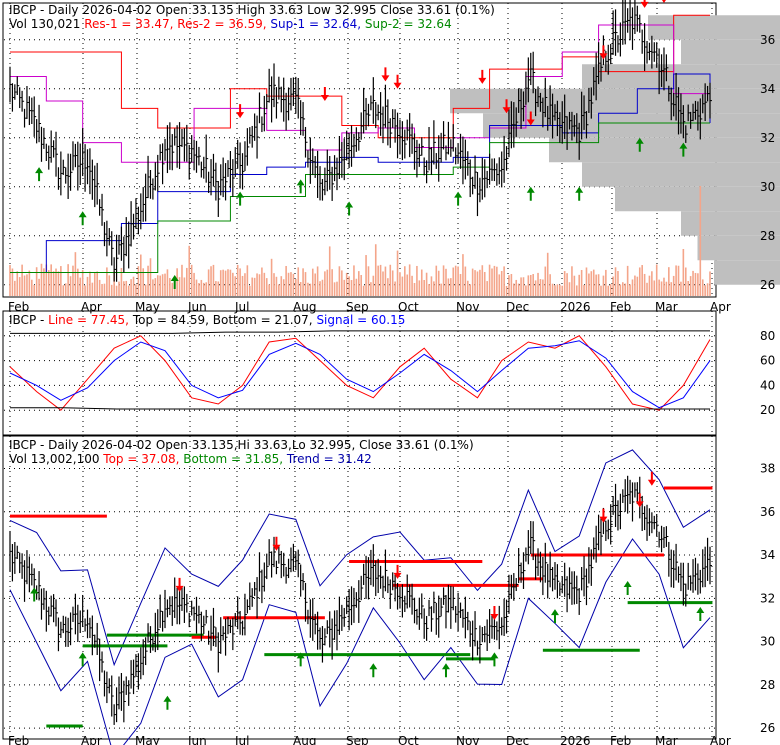 The image size is (780, 745). I want to click on y-tick-label: 34, so click(767, 555).